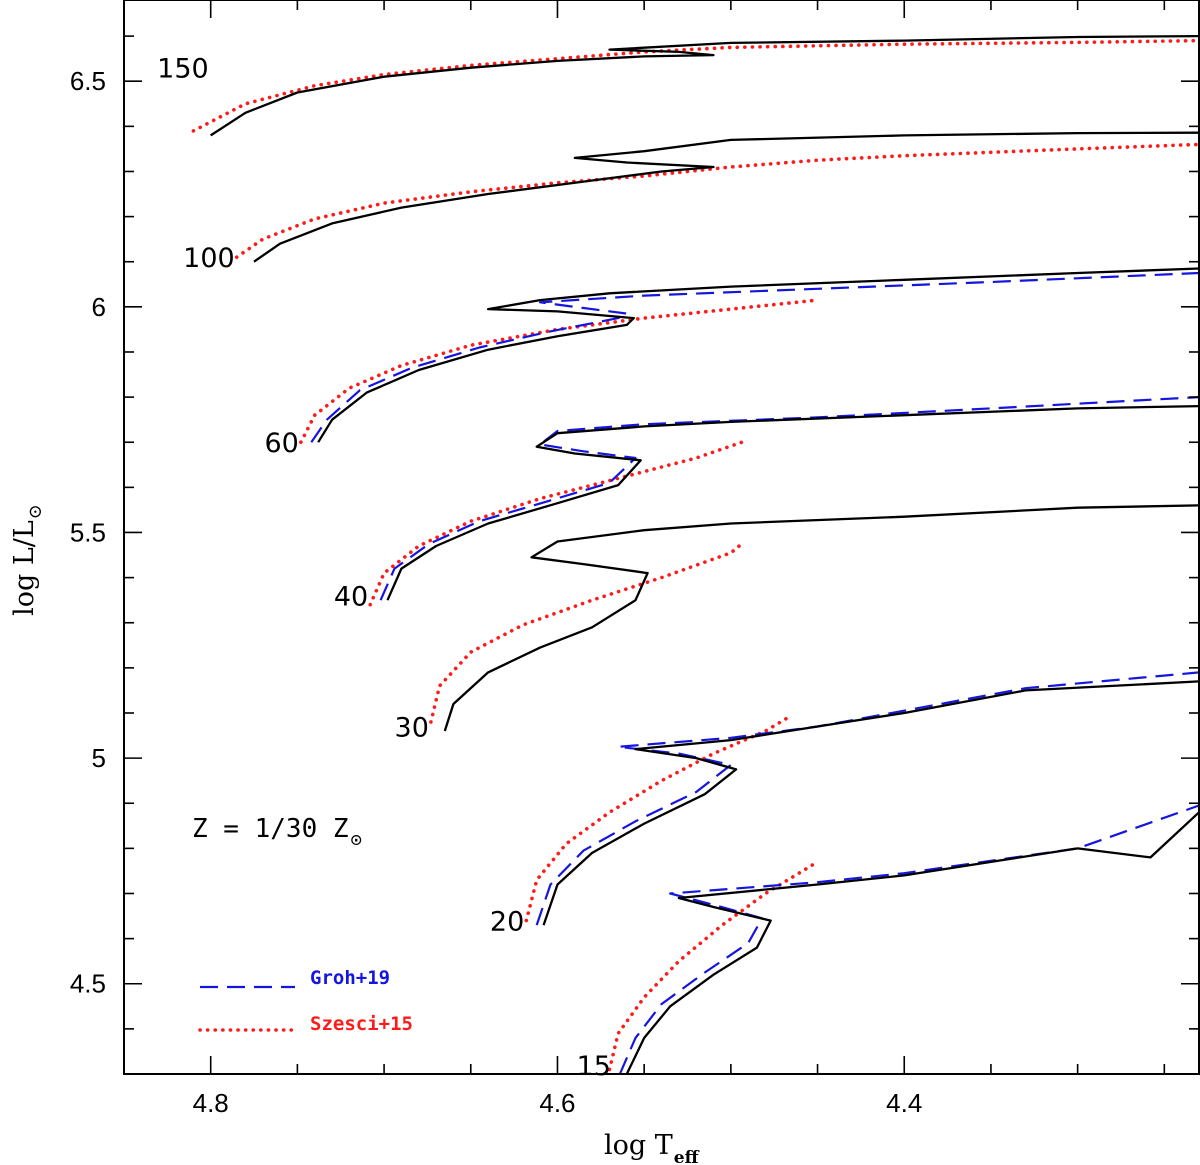 The height and width of the screenshot is (1165, 1200). What do you see at coordinates (88, 984) in the screenshot?
I see `y-tick-label: 4.5` at bounding box center [88, 984].